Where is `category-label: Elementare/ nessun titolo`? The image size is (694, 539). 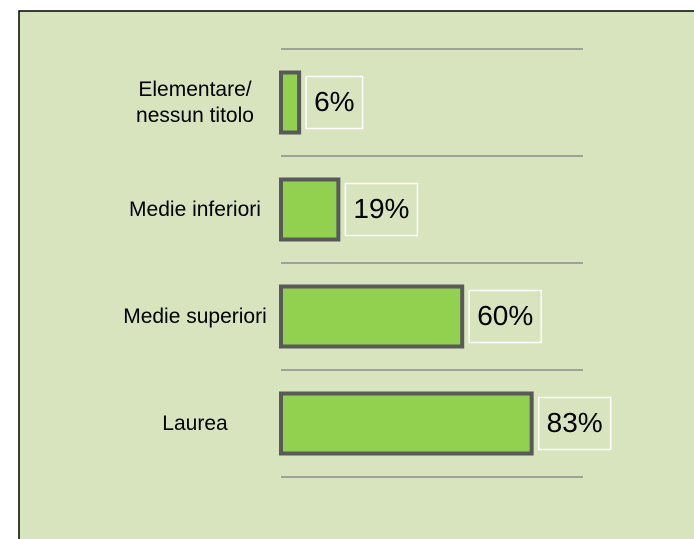
category-label: Elementare/ nessun titolo is located at coordinates (195, 102).